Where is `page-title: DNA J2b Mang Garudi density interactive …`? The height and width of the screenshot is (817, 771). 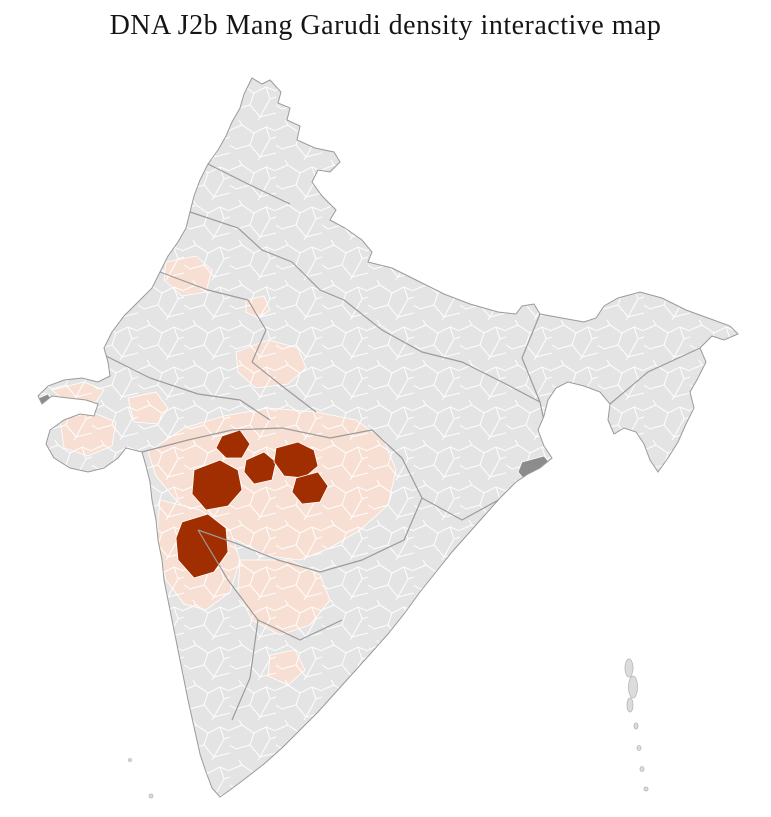
page-title: DNA J2b Mang Garudi density interactive … is located at coordinates (385, 25).